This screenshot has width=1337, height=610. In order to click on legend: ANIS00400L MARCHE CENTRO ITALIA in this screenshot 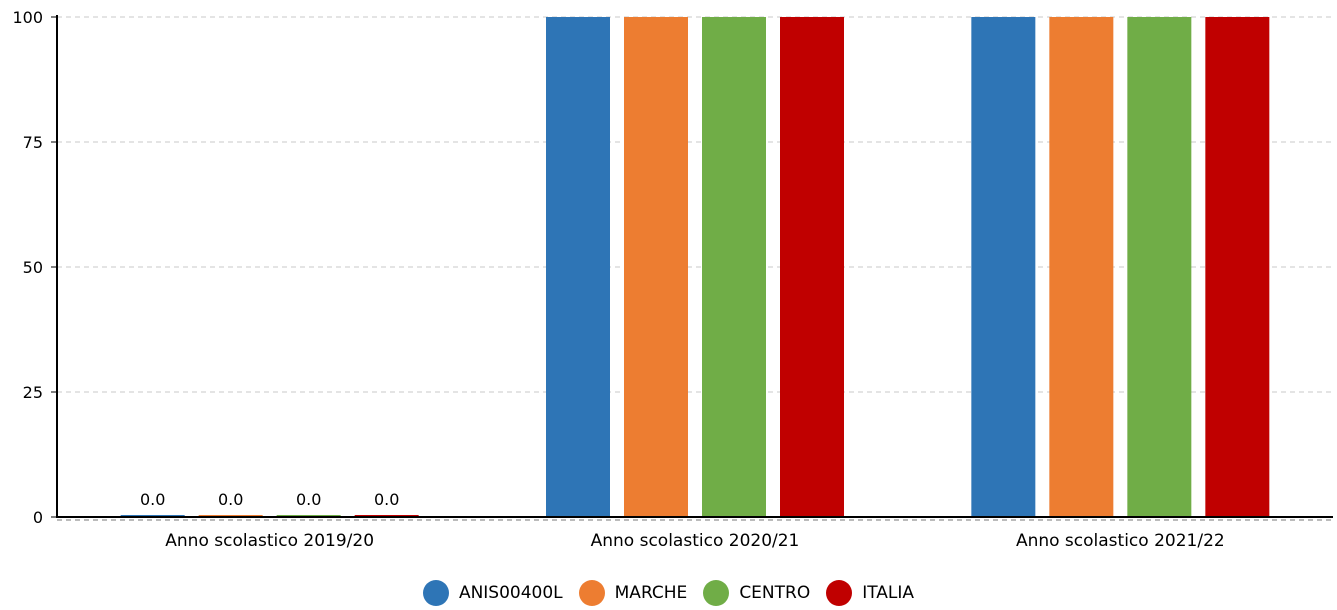, I will do `click(668, 593)`.